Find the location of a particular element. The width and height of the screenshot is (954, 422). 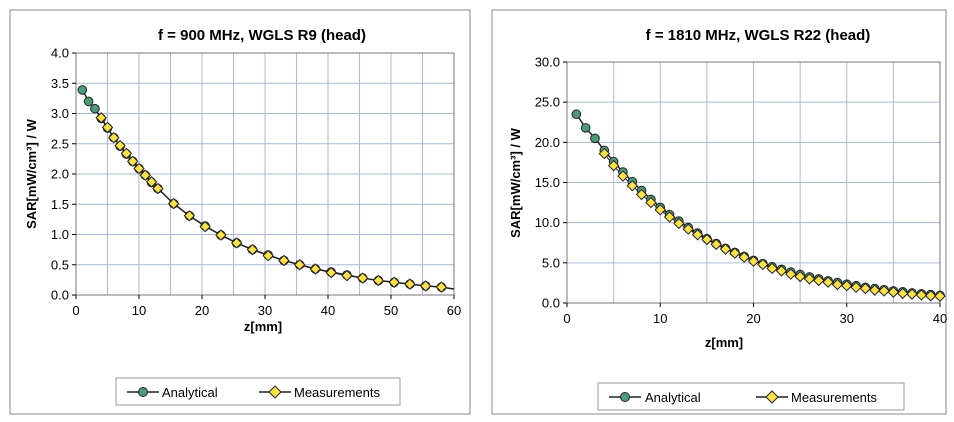

chart-2-ytick-label: 0.0 is located at coordinates (551, 303).